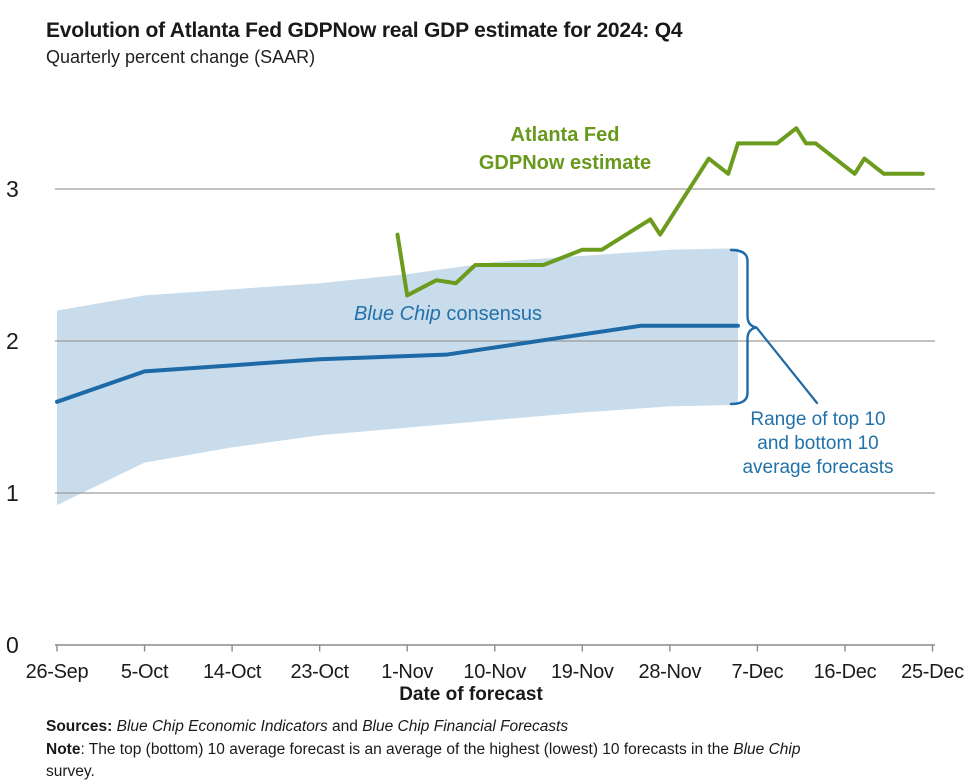 This screenshot has height=783, width=975. Describe the element at coordinates (12, 341) in the screenshot. I see `y-tick-label-2: 2` at that location.